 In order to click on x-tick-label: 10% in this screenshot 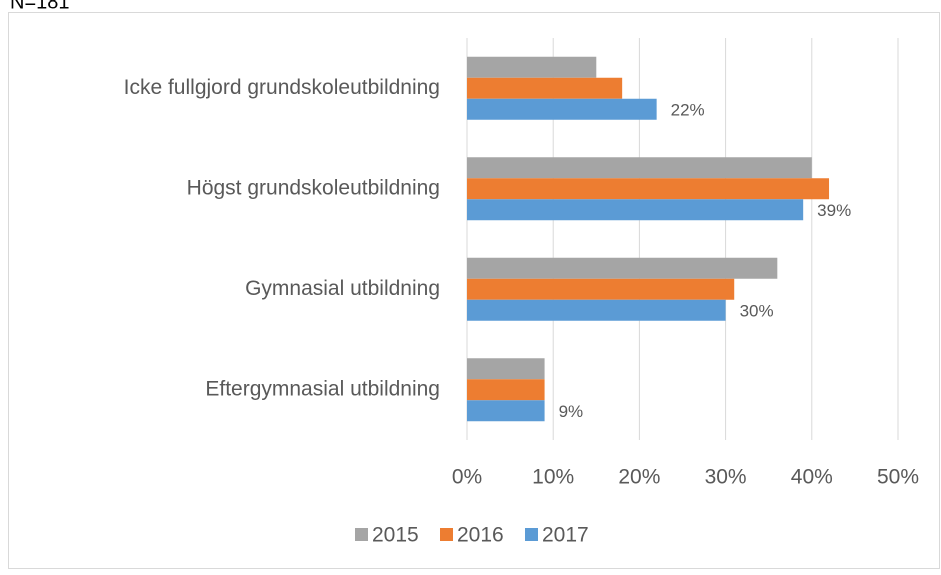, I will do `click(553, 477)`.